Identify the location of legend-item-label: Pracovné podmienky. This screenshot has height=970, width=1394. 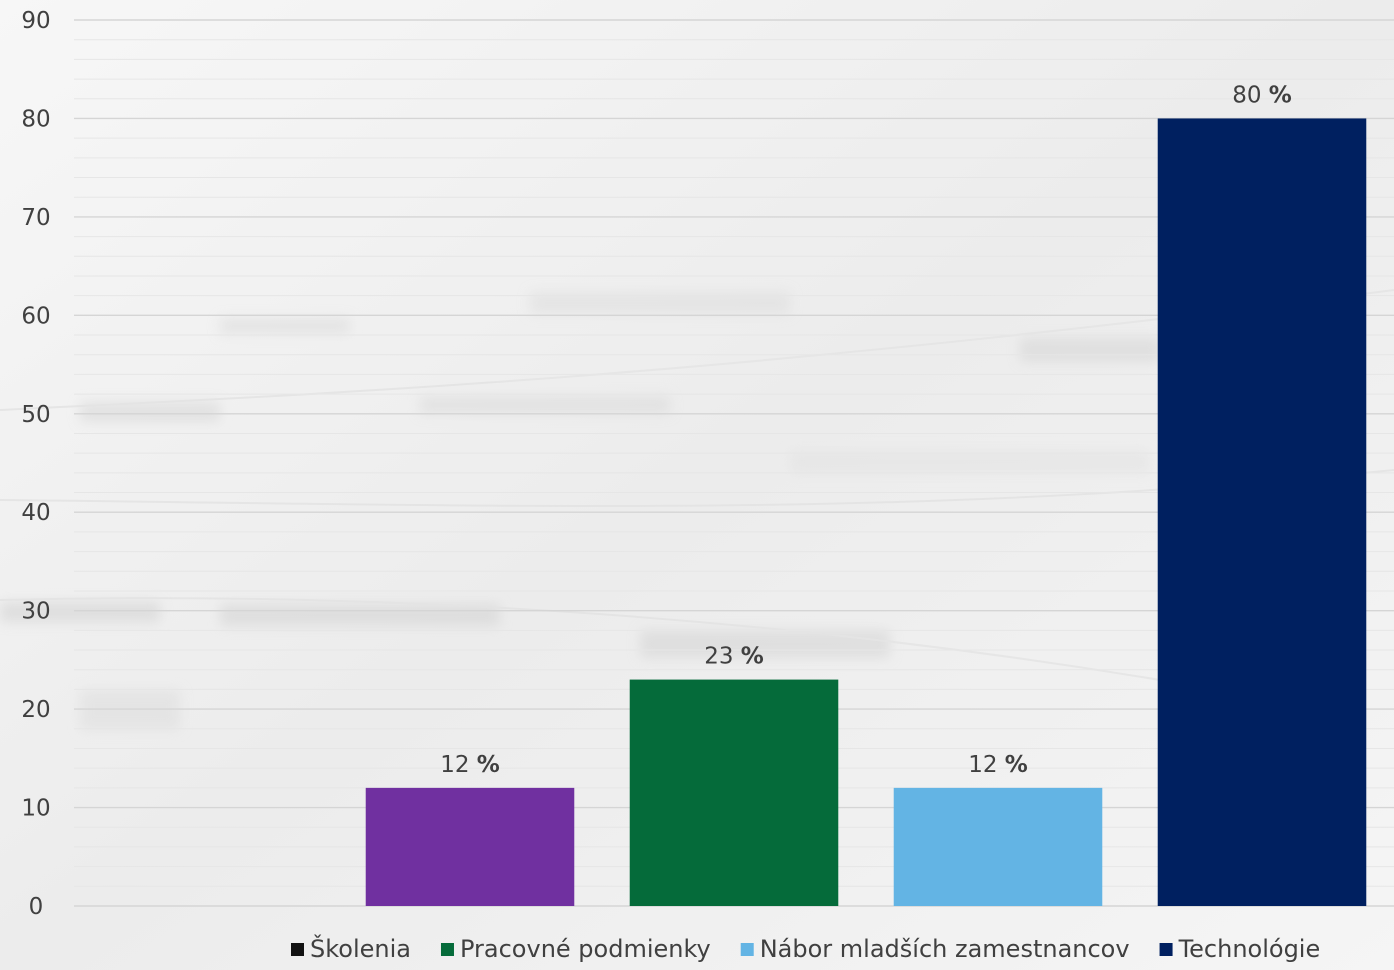
(585, 949).